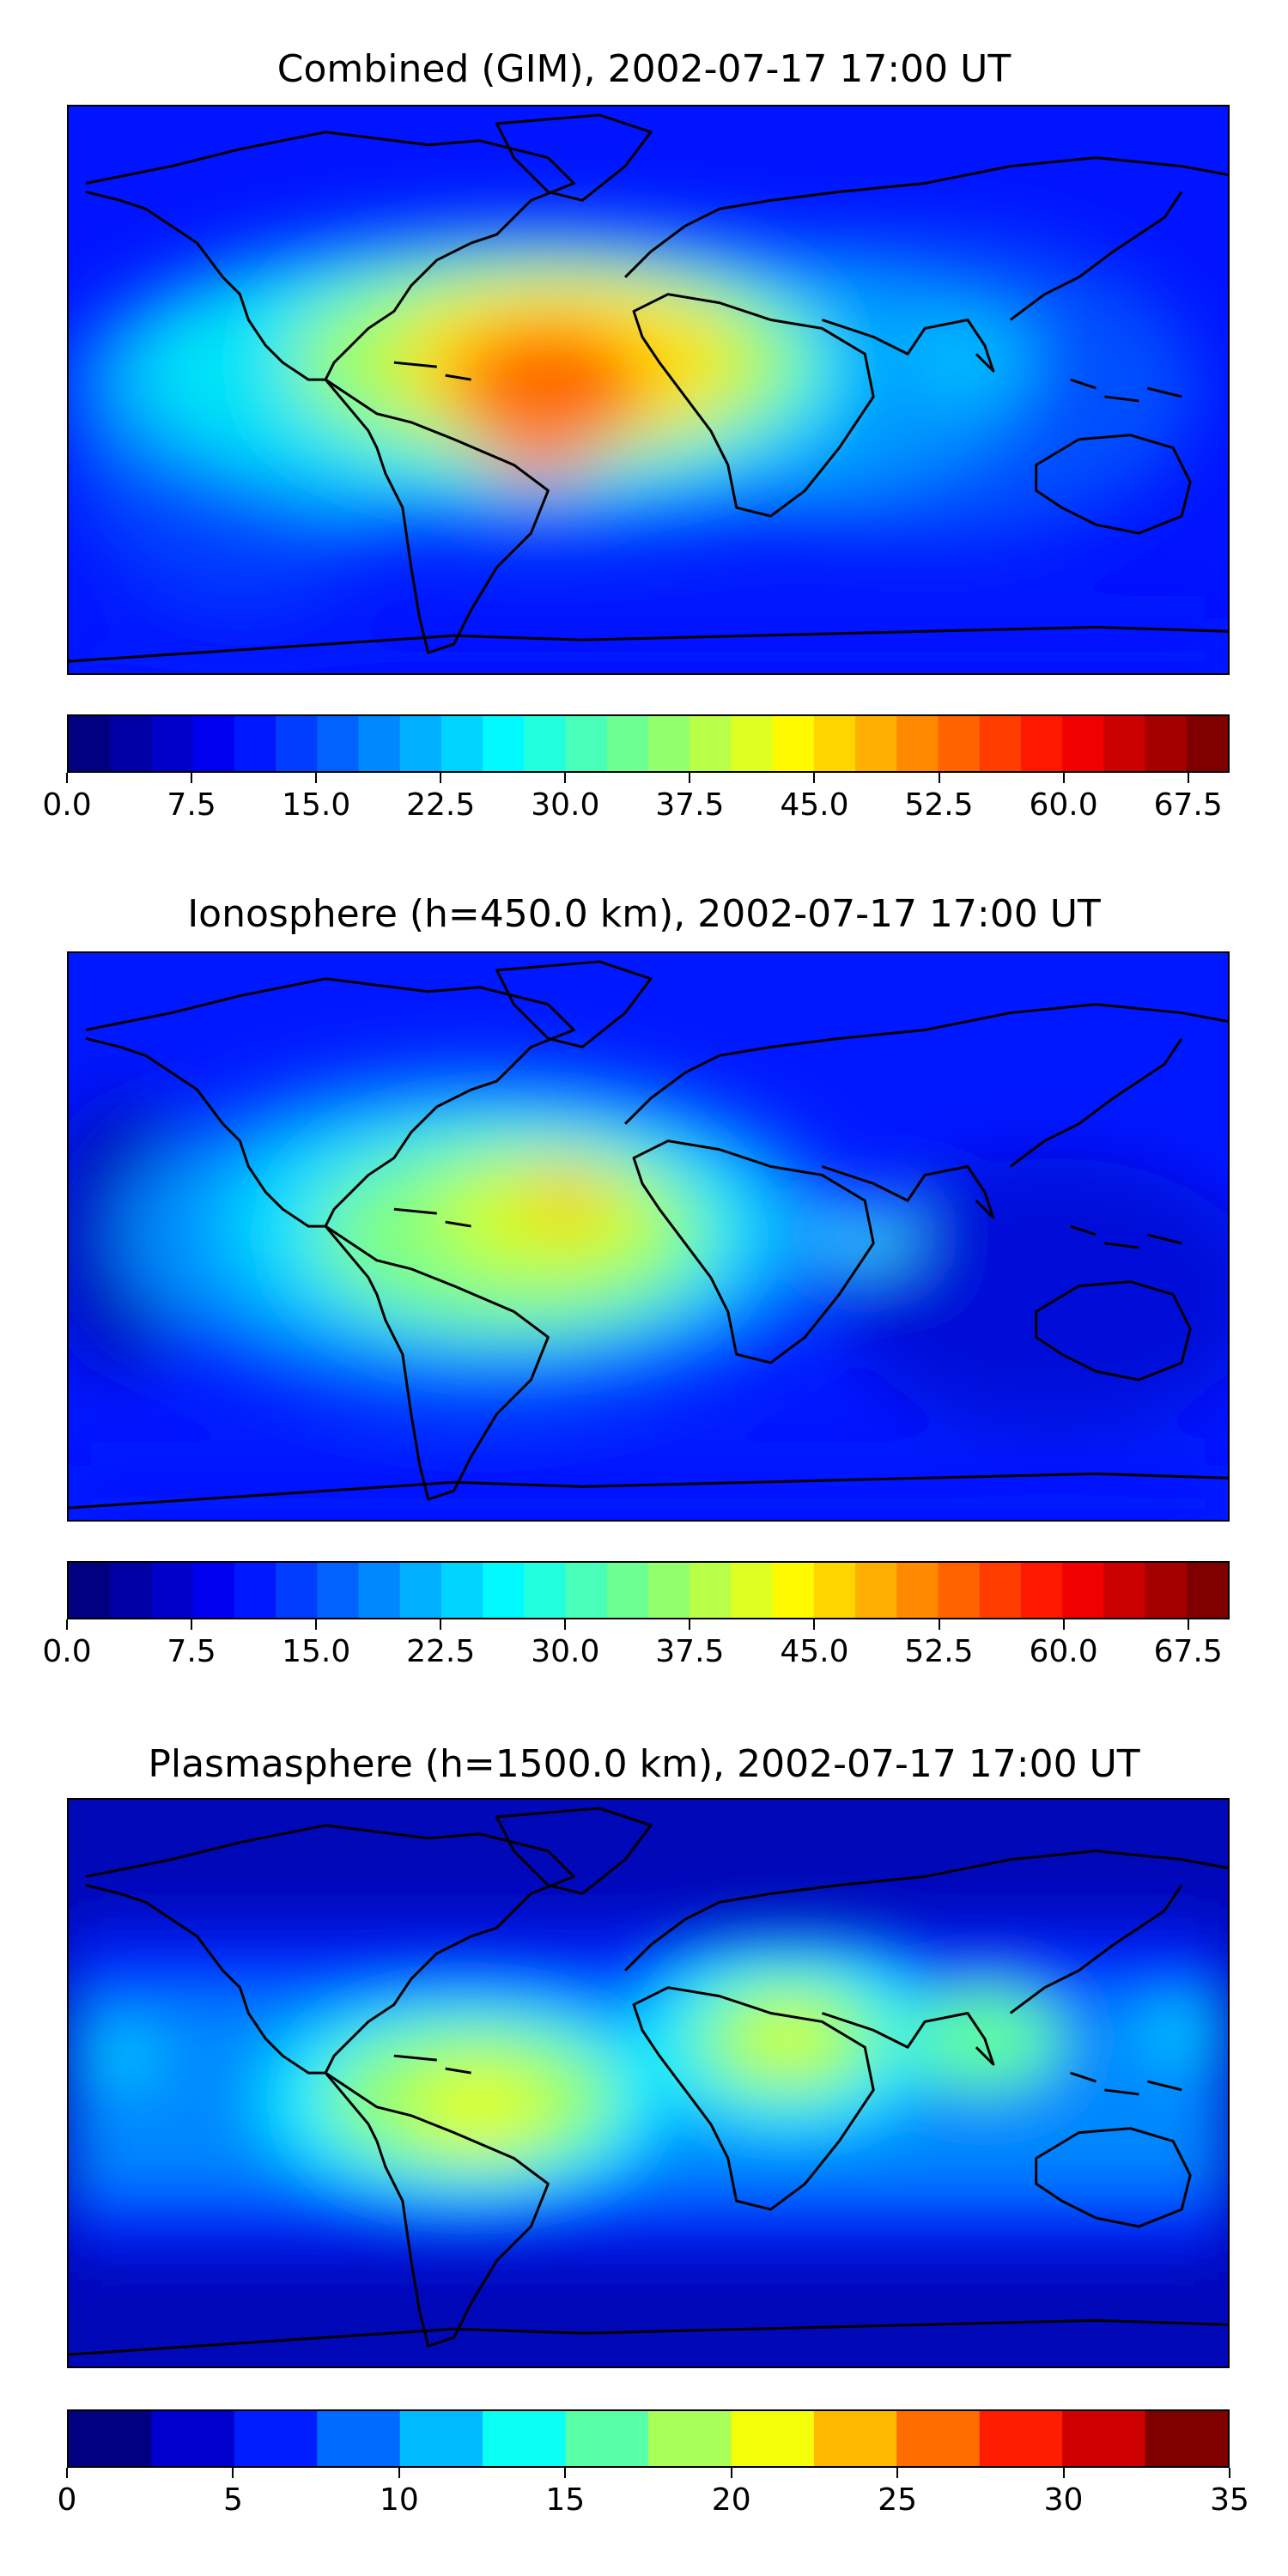 This screenshot has height=2576, width=1288. What do you see at coordinates (1063, 2500) in the screenshot?
I see `colorbar-tick-label: 30` at bounding box center [1063, 2500].